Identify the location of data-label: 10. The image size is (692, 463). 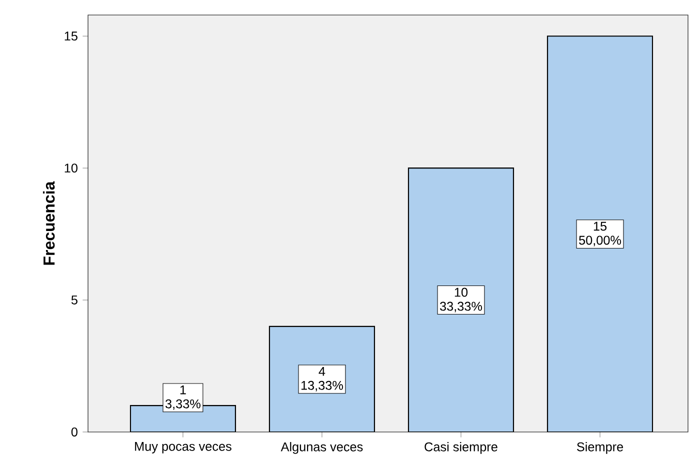
(461, 292).